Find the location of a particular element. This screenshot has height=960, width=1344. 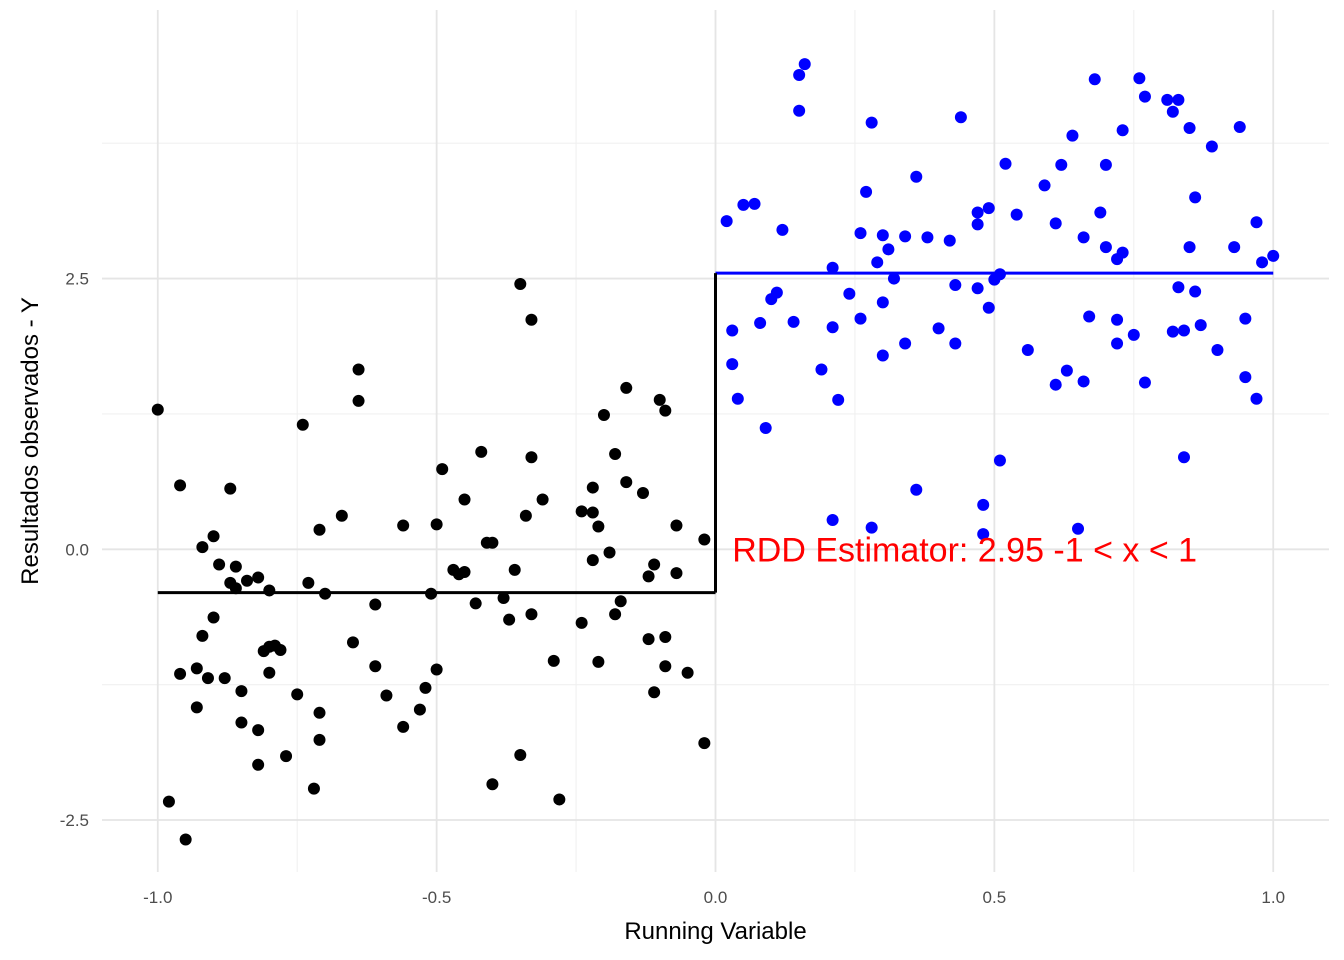

x-tick-label: 1.0 is located at coordinates (1273, 897).